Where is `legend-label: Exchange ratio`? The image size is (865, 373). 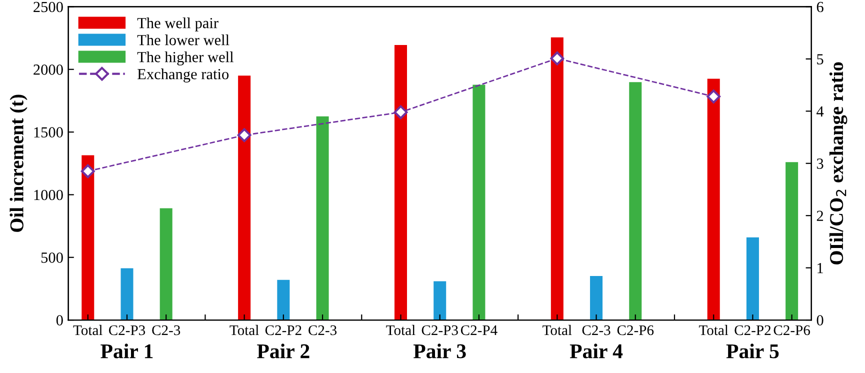 legend-label: Exchange ratio is located at coordinates (183, 75).